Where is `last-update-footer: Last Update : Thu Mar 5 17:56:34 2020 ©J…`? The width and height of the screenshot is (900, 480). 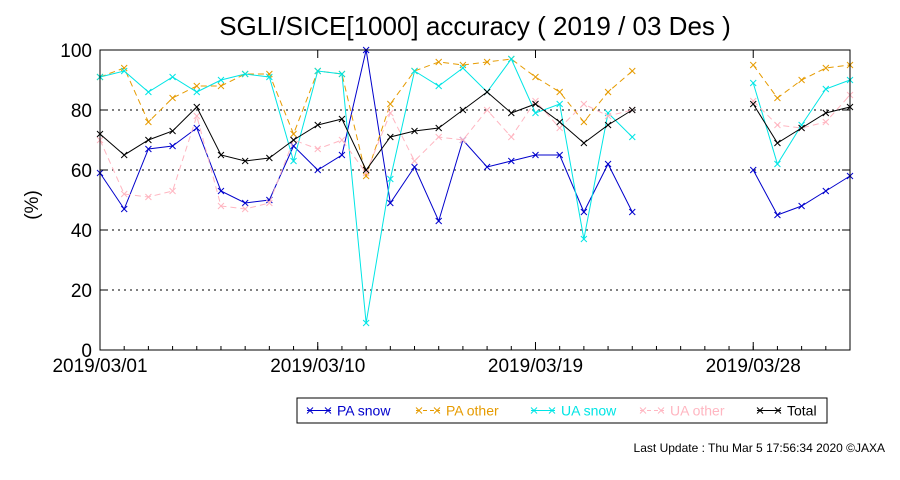 last-update-footer: Last Update : Thu Mar 5 17:56:34 2020 ©J… is located at coordinates (759, 448).